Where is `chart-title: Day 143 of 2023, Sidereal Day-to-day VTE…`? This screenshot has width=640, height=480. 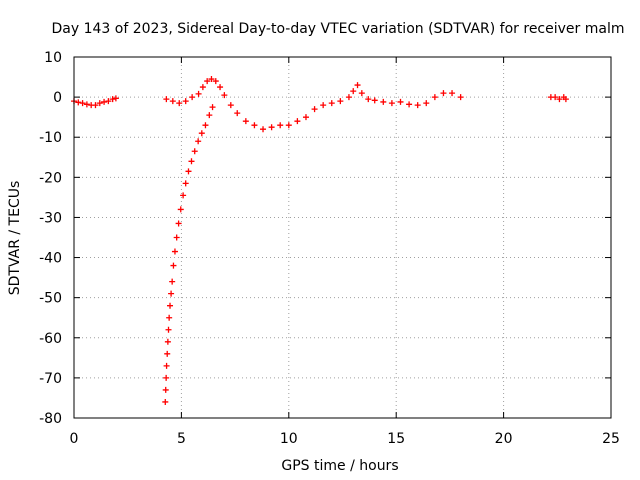
chart-title: Day 143 of 2023, Sidereal Day-to-day VTE… is located at coordinates (338, 29).